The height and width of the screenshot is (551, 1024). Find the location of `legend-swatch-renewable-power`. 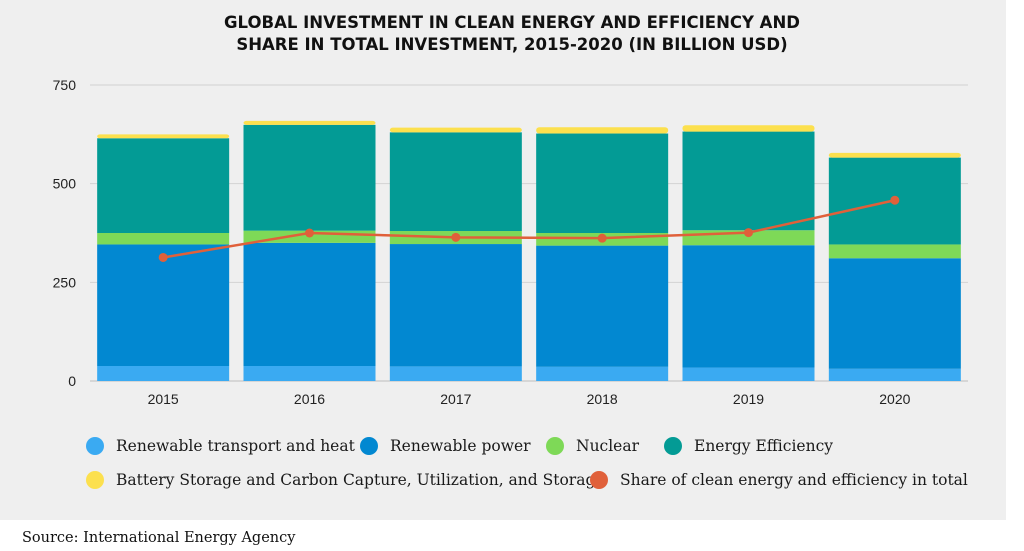

legend-swatch-renewable-power is located at coordinates (369, 446).